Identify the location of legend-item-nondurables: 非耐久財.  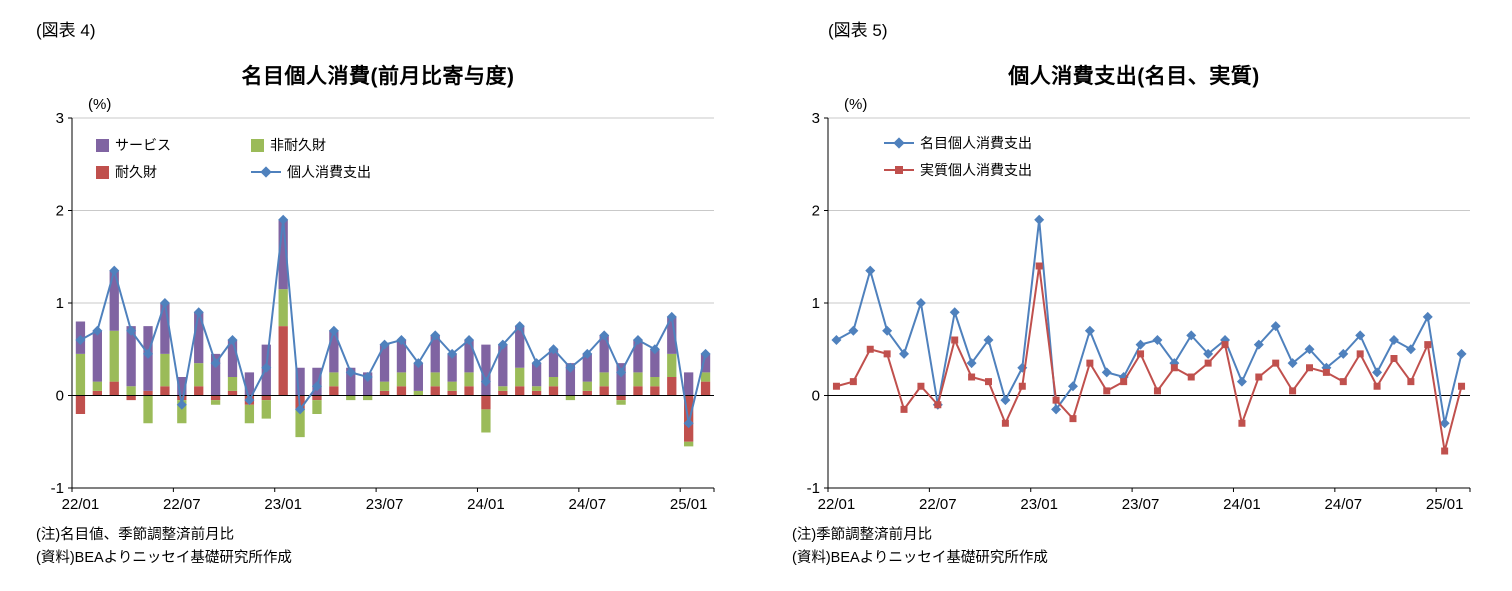
(311, 145).